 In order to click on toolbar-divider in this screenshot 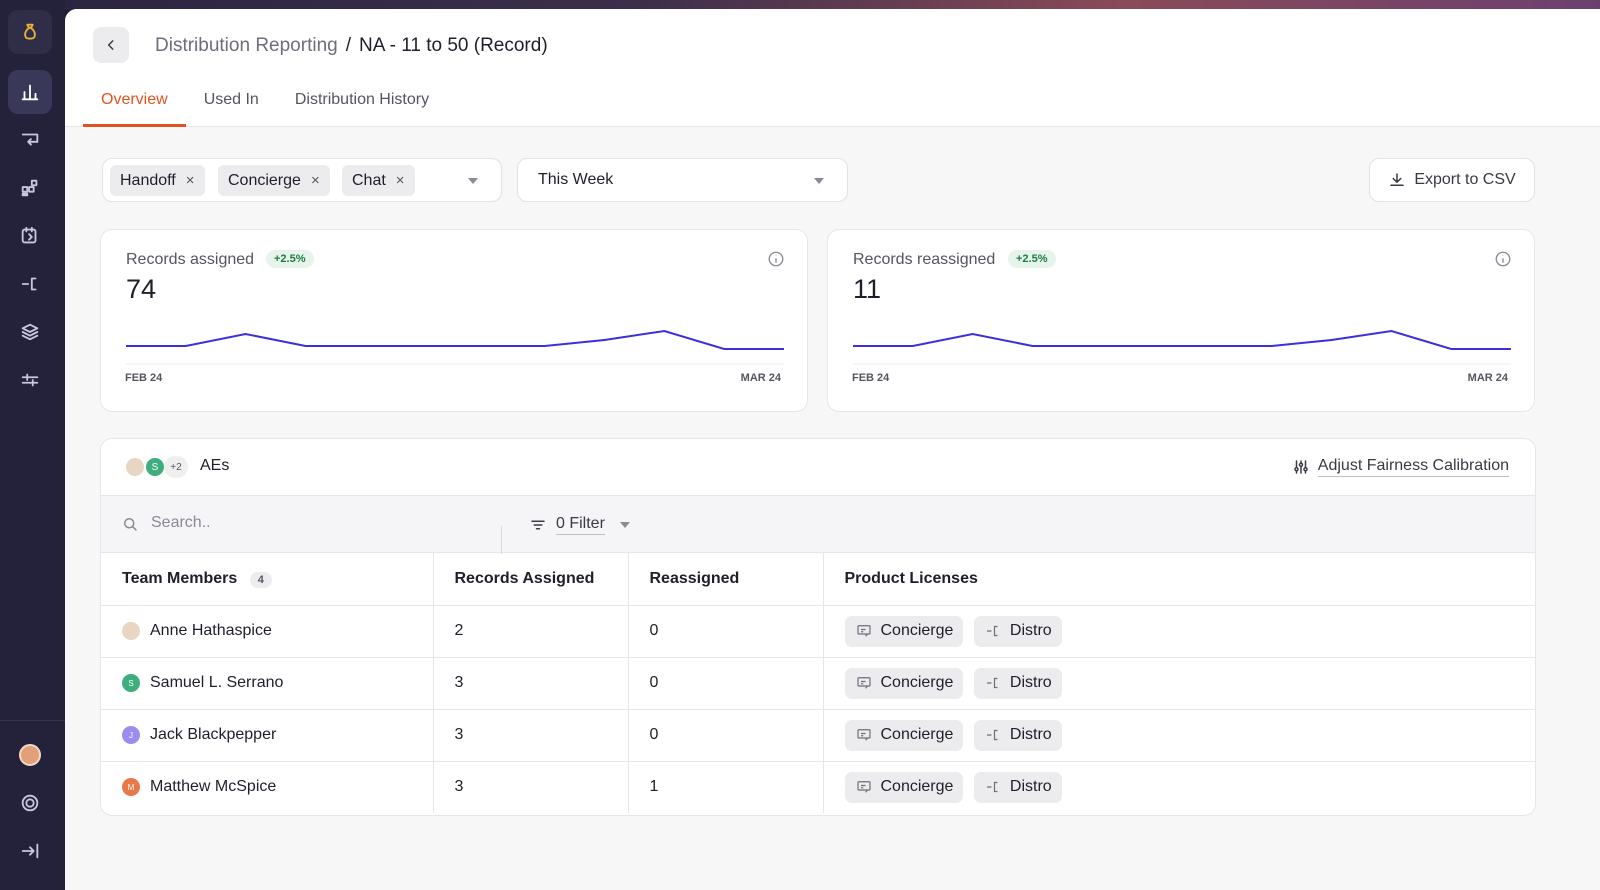, I will do `click(501, 540)`.